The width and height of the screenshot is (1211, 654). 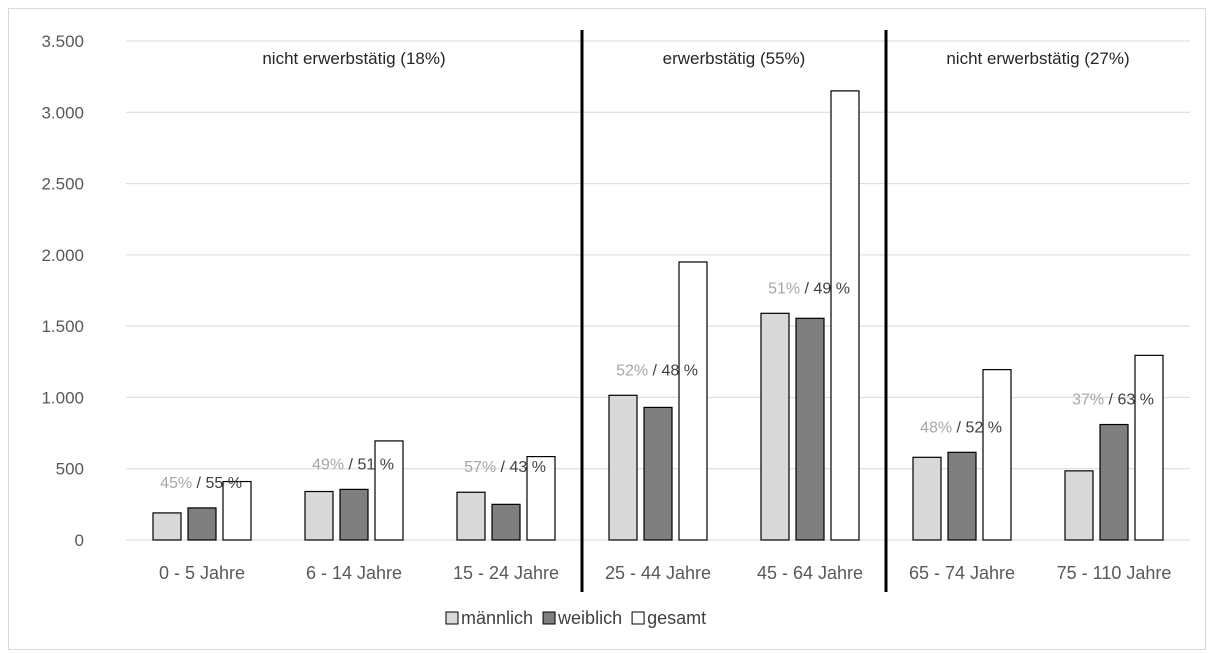 I want to click on y-tick-label: 500, so click(x=70, y=469).